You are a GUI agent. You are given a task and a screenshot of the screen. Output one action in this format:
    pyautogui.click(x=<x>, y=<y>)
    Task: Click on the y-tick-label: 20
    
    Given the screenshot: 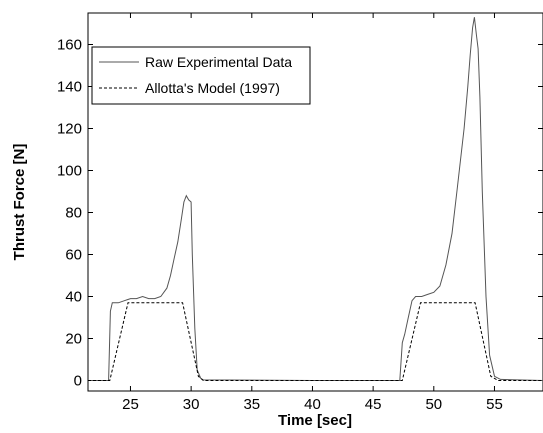 What is the action you would take?
    pyautogui.click(x=73, y=339)
    